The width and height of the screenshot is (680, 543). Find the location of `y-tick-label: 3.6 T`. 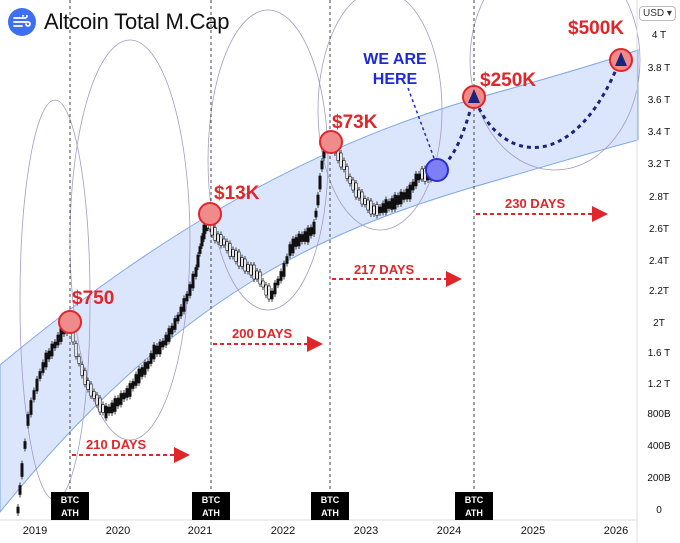

y-tick-label: 3.6 T is located at coordinates (659, 100).